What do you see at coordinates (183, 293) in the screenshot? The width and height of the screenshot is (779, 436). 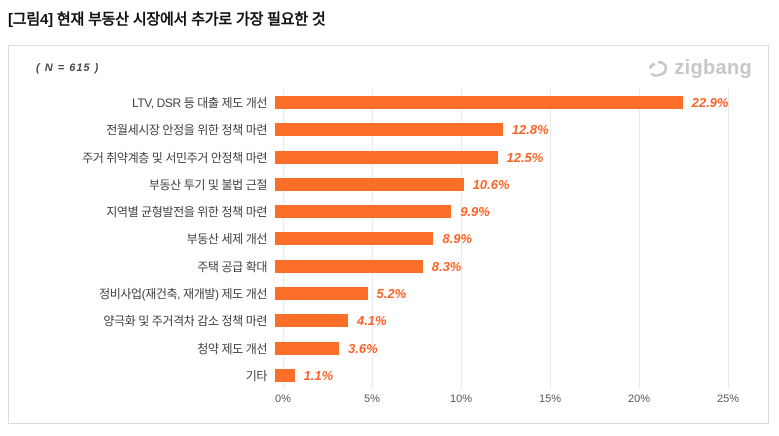 I see `category-label: 정비사업(재건축, 재개발) 제도 개선` at bounding box center [183, 293].